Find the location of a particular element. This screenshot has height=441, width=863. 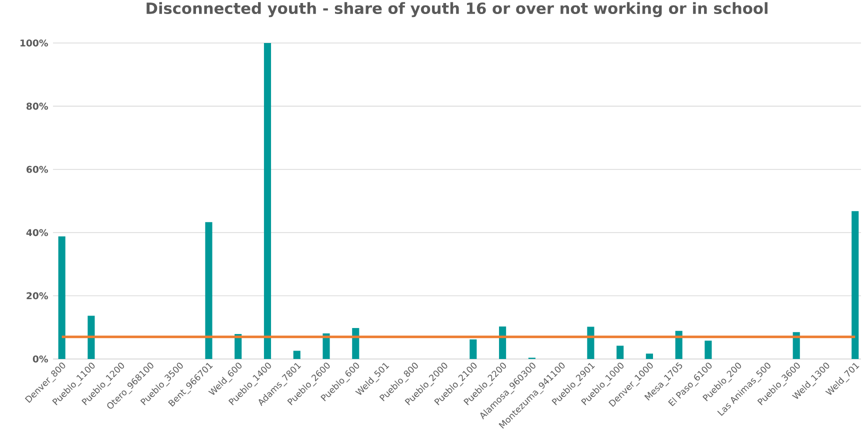

y-tick-label: 0% is located at coordinates (40, 359).